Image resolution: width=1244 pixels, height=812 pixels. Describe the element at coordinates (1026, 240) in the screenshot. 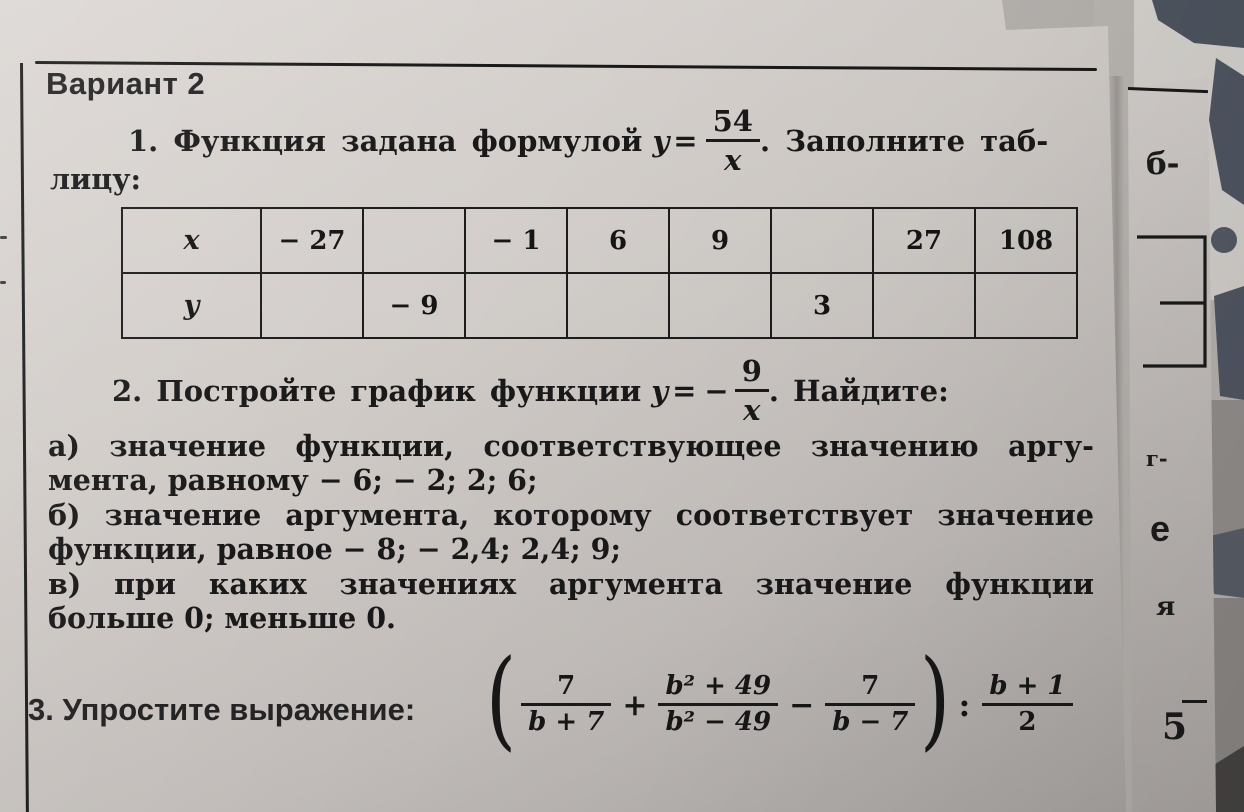

I see `table-cell: 108` at that location.